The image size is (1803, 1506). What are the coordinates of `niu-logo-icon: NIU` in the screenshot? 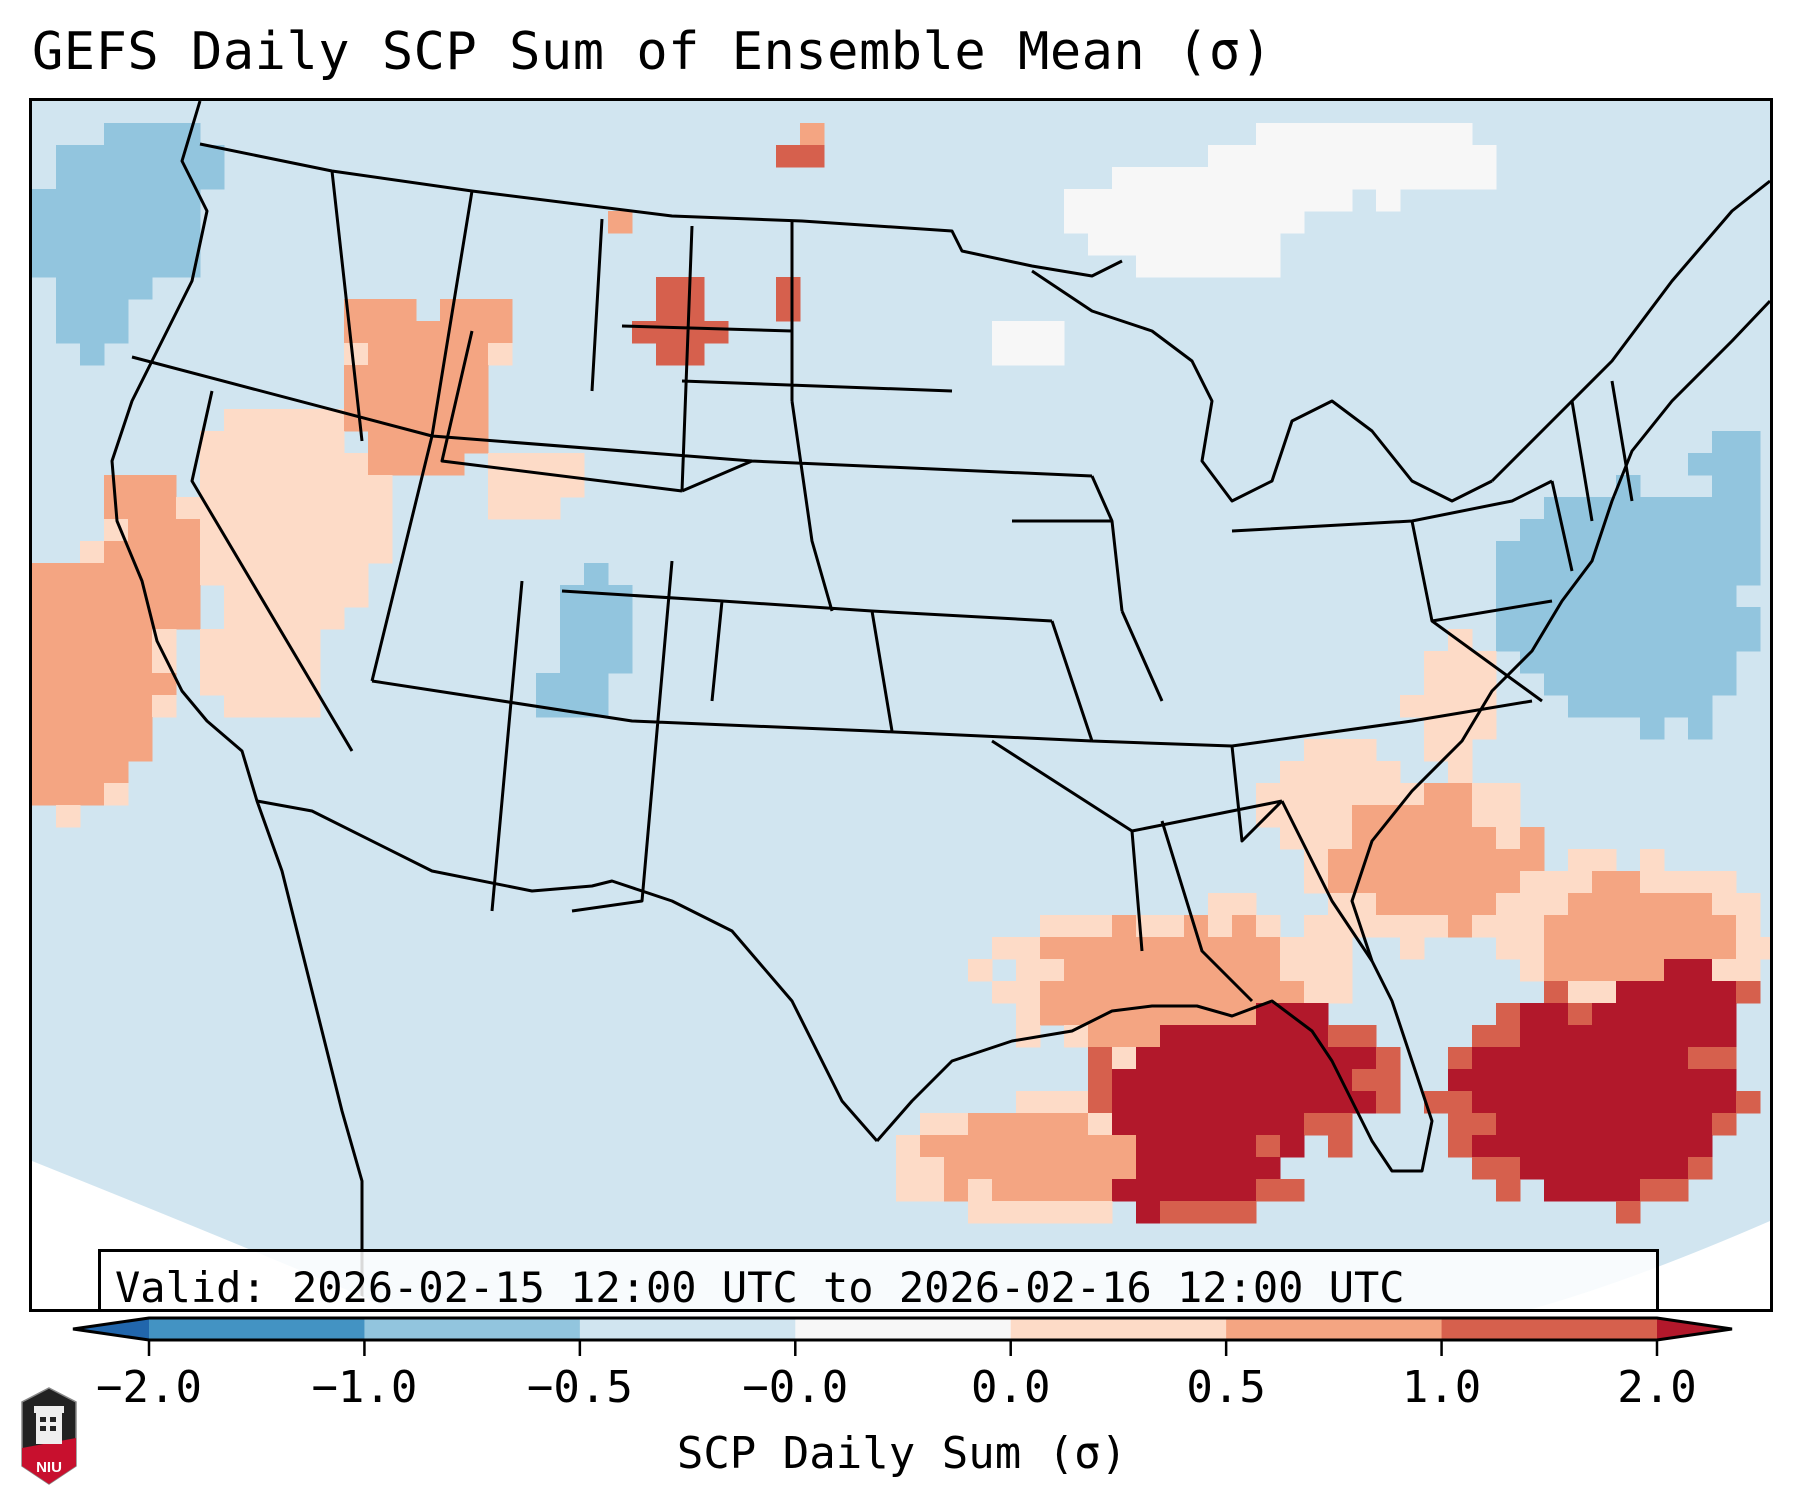 It's located at (49, 1436).